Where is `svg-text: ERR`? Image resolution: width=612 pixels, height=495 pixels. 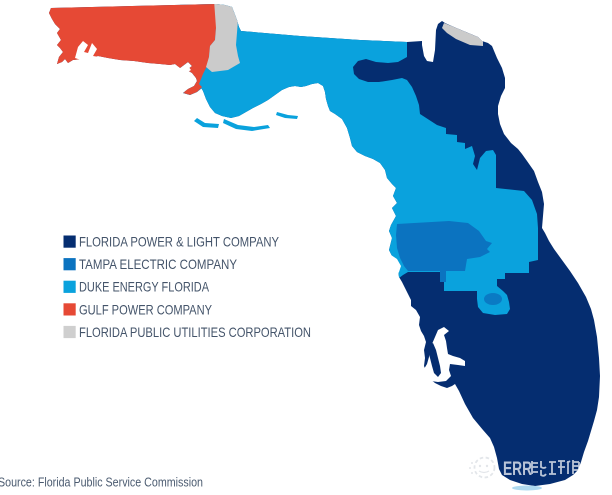 svg-text: ERR is located at coordinates (517, 469).